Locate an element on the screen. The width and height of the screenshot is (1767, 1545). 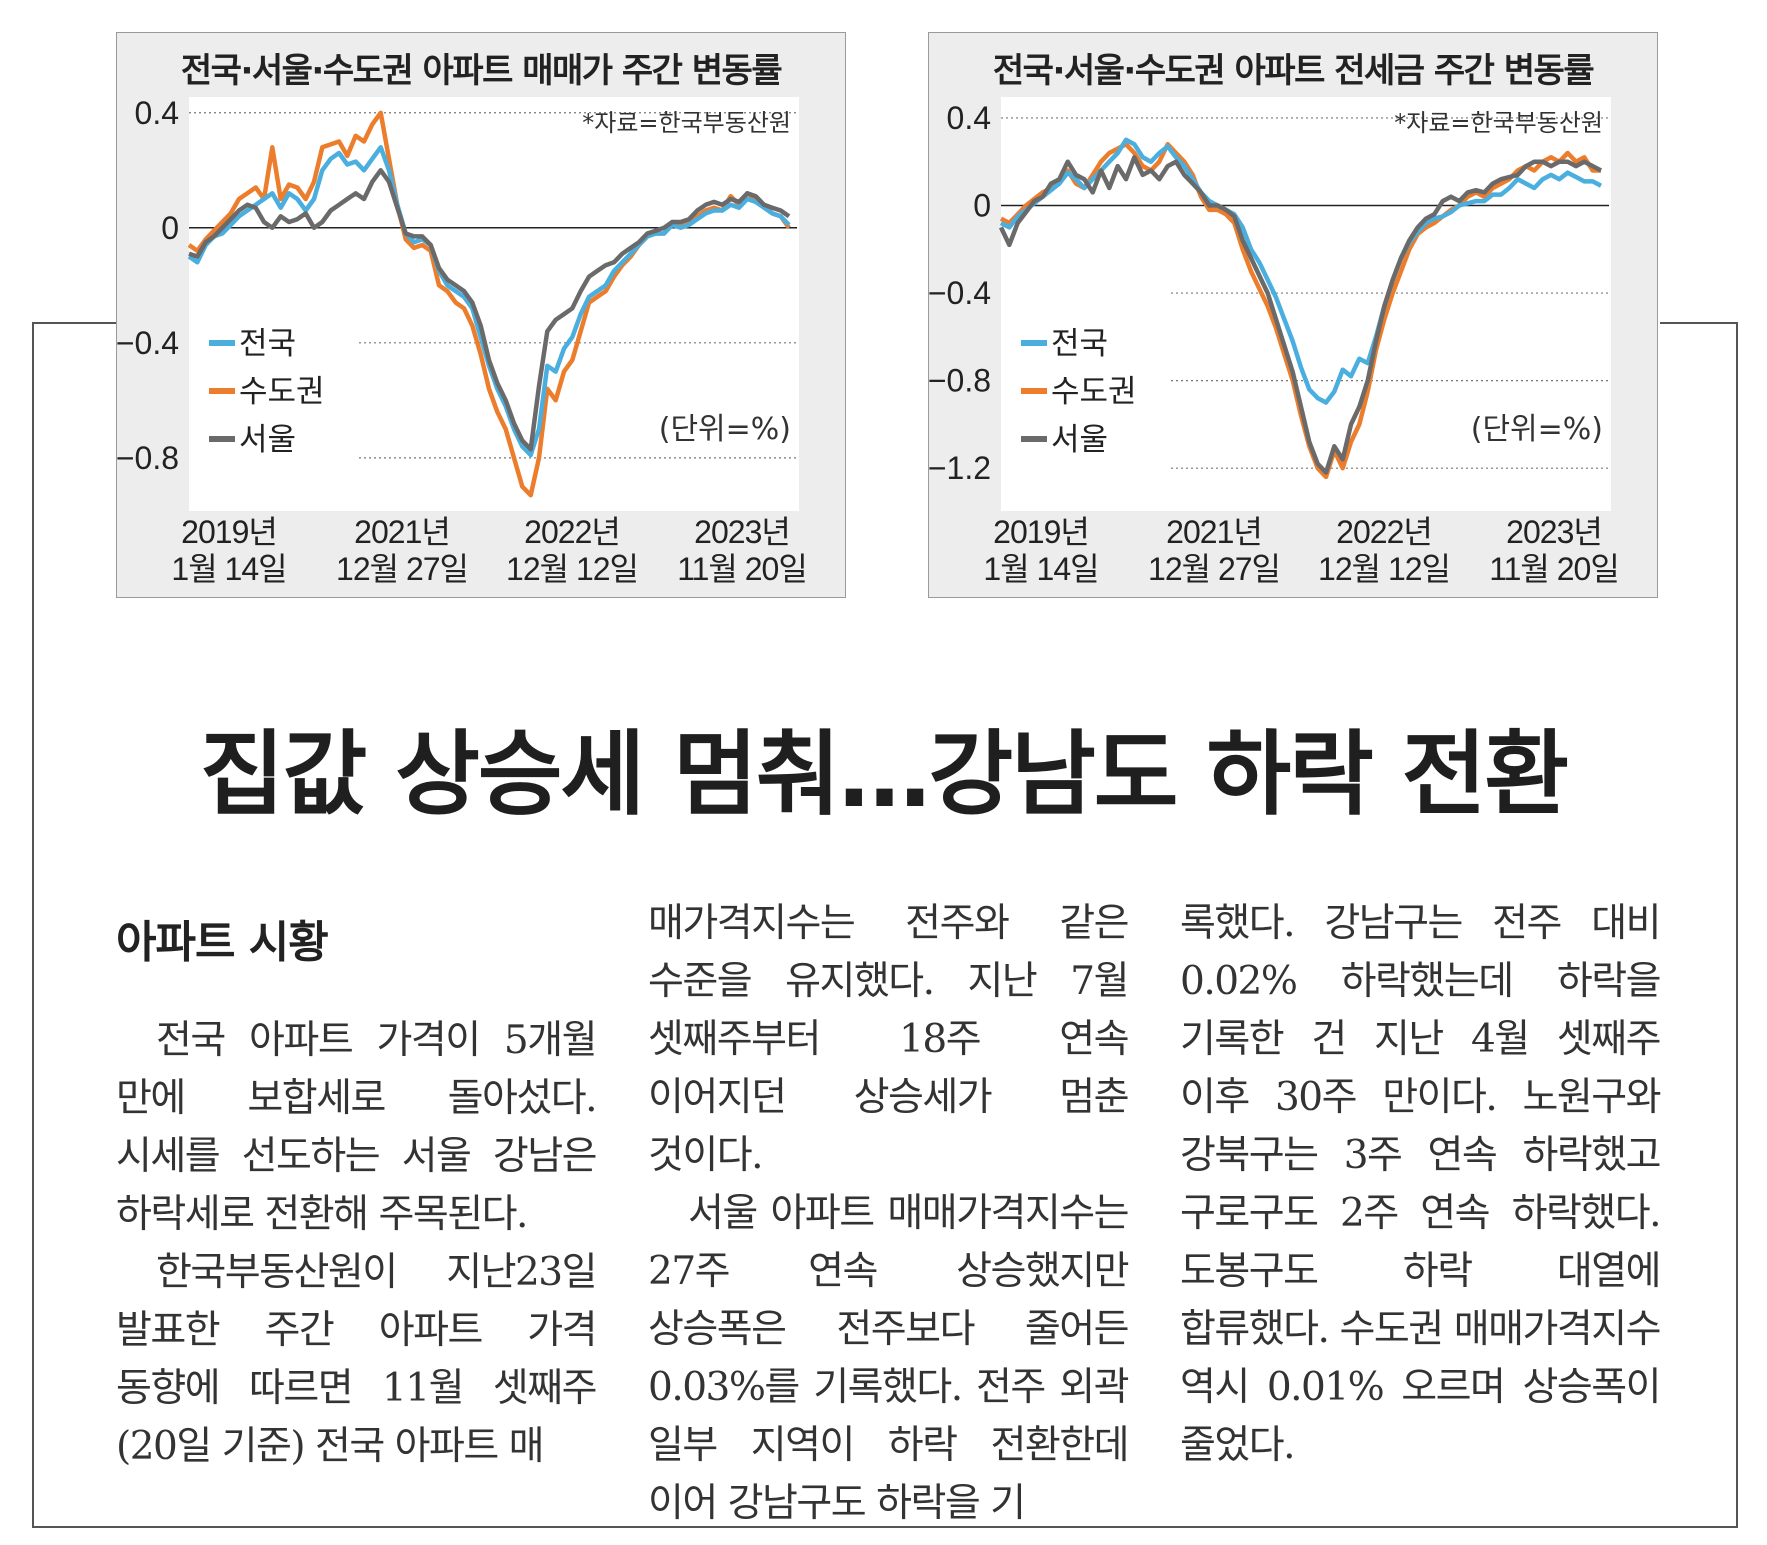
series-line-capital is located at coordinates (489, 304).